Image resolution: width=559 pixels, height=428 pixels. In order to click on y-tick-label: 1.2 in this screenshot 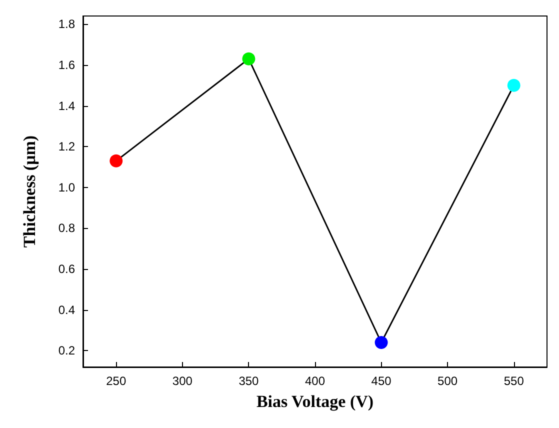, I will do `click(67, 147)`.